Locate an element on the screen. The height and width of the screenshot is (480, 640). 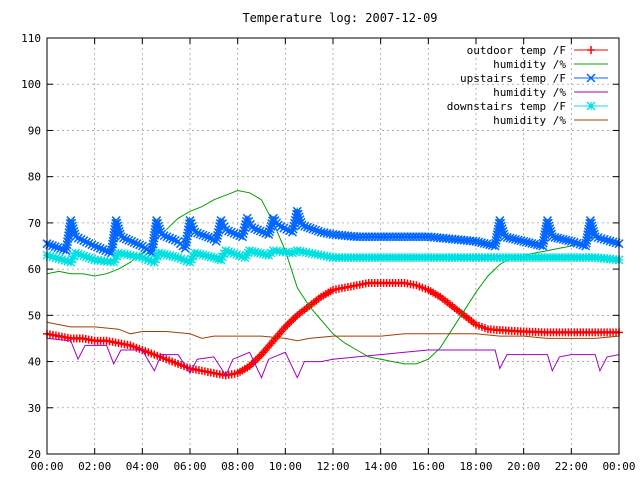
y-tick-label: 80 is located at coordinates (34, 177).